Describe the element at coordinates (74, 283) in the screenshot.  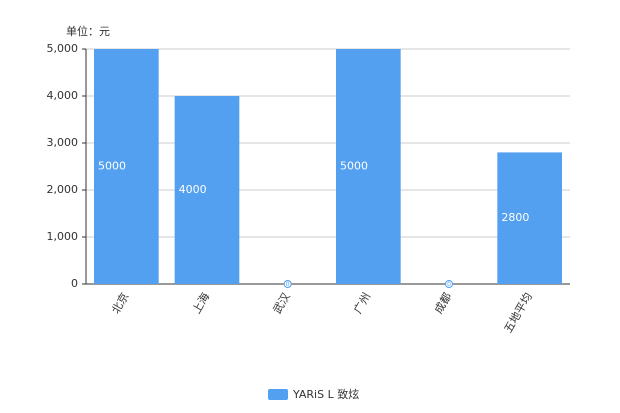
I see `y-tick-label: 0` at that location.